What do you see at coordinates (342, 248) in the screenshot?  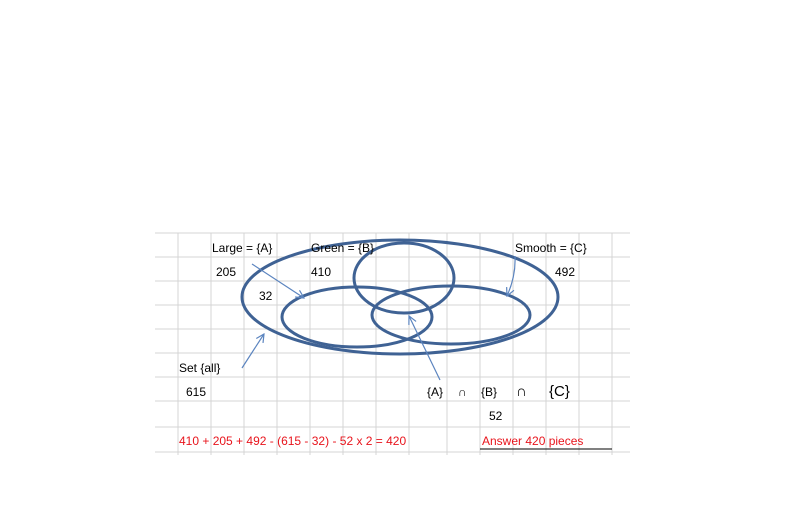 I see `label-green: Green = {B}` at bounding box center [342, 248].